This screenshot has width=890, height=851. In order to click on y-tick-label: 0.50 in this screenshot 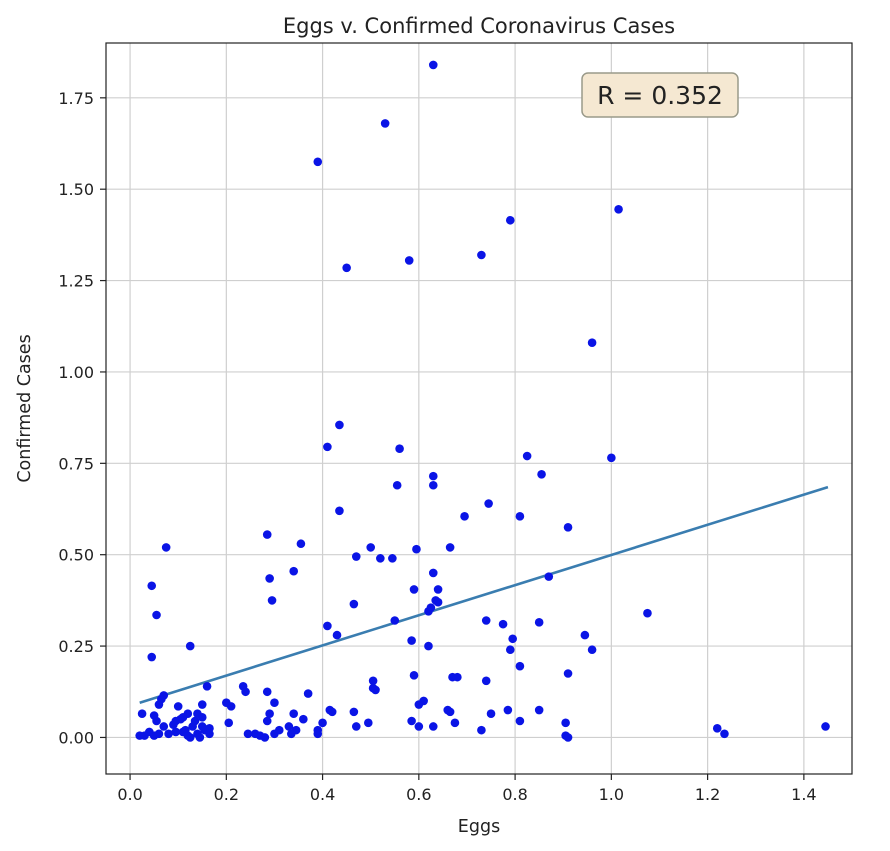, I will do `click(76, 555)`.